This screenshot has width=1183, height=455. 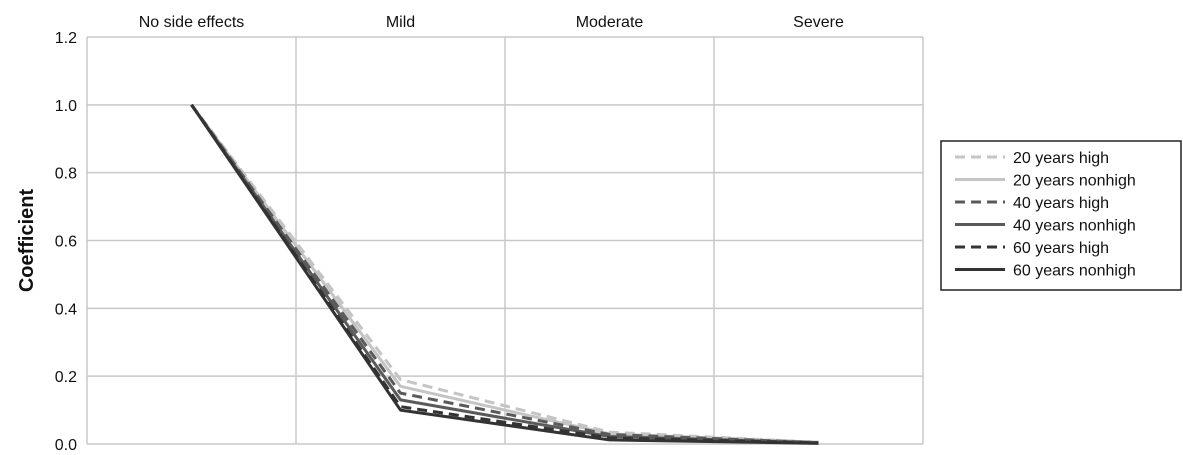 What do you see at coordinates (66, 377) in the screenshot?
I see `y-tick-label: 0.2` at bounding box center [66, 377].